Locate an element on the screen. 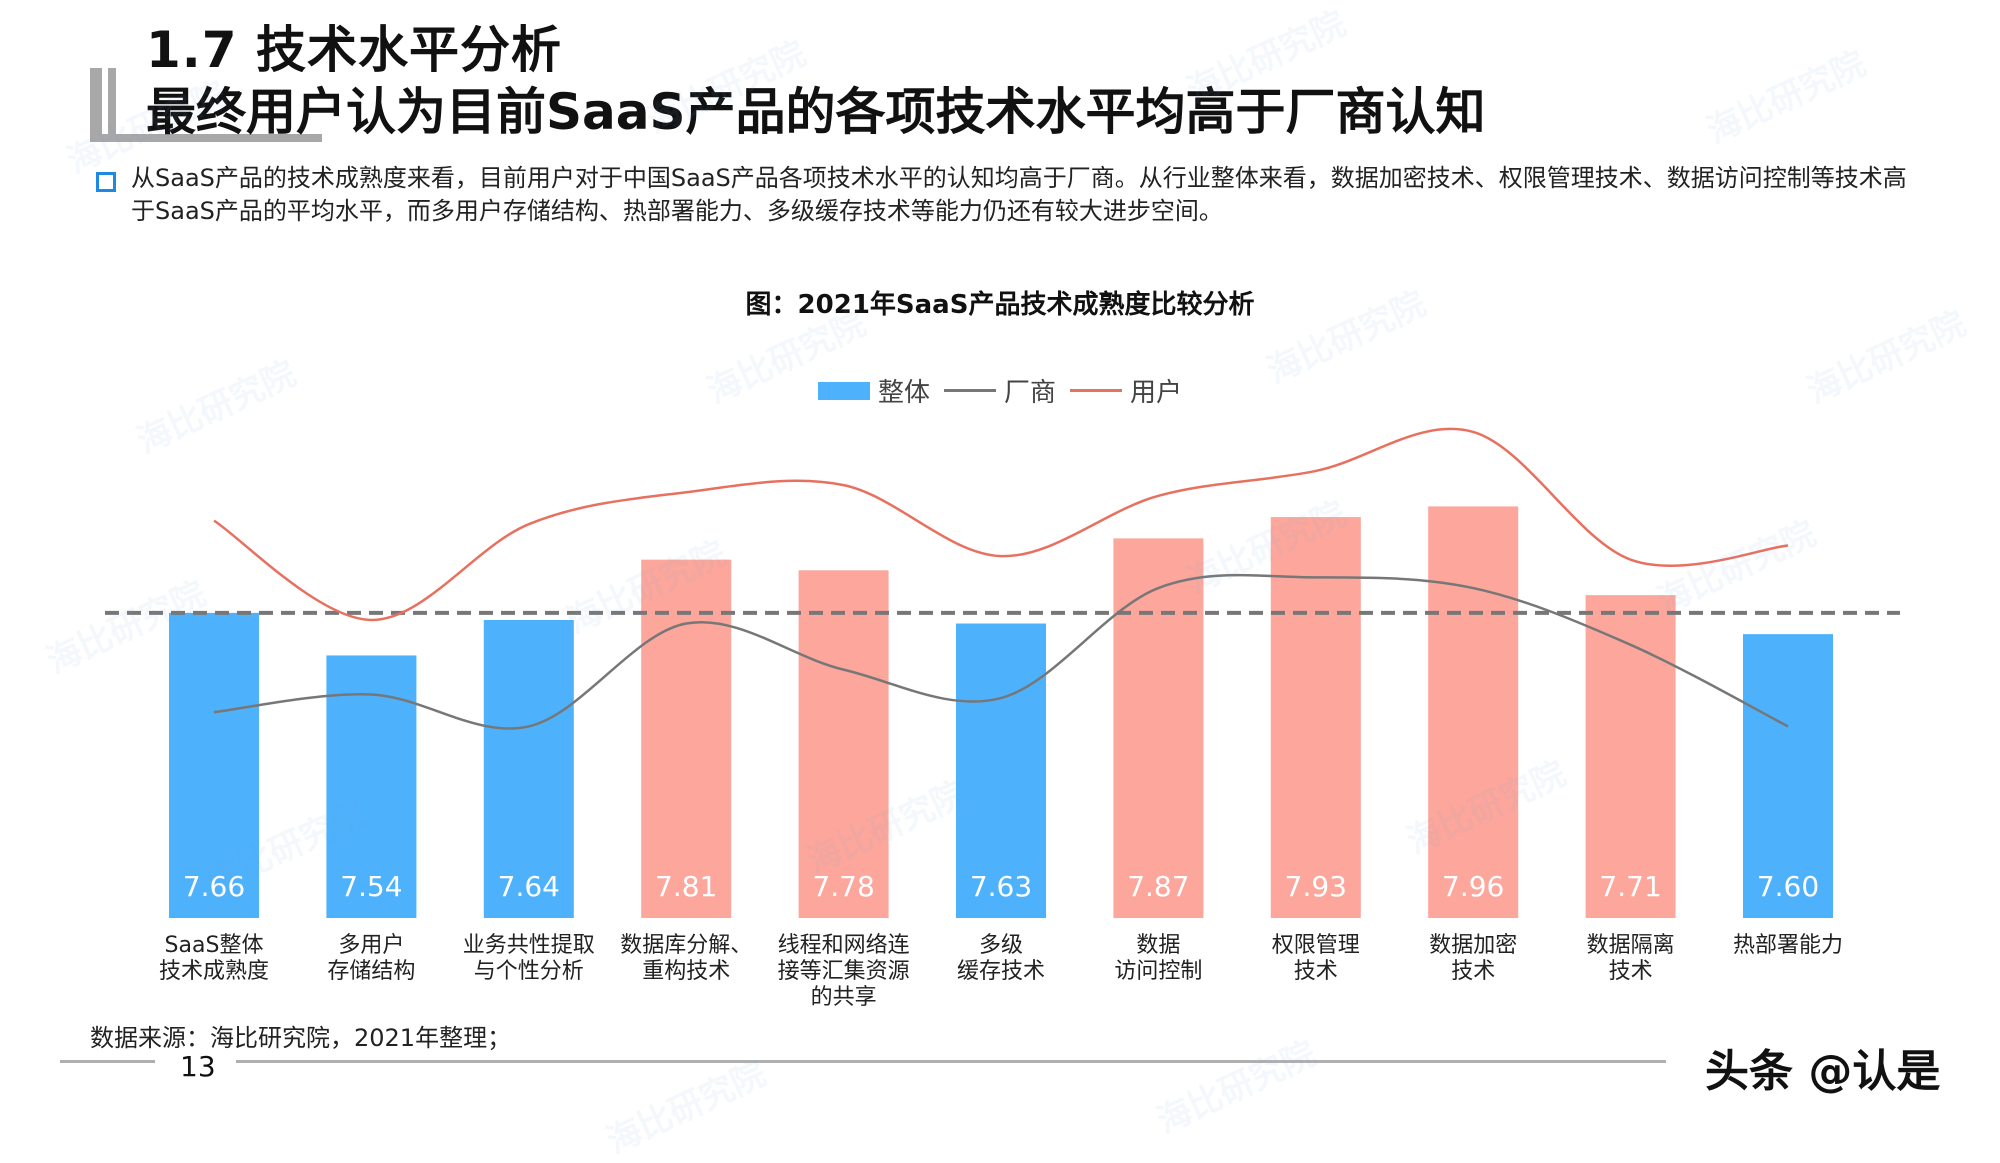  chart-title: 图：2021年SaaS产品技术成熟度比较分析 is located at coordinates (1000, 305).